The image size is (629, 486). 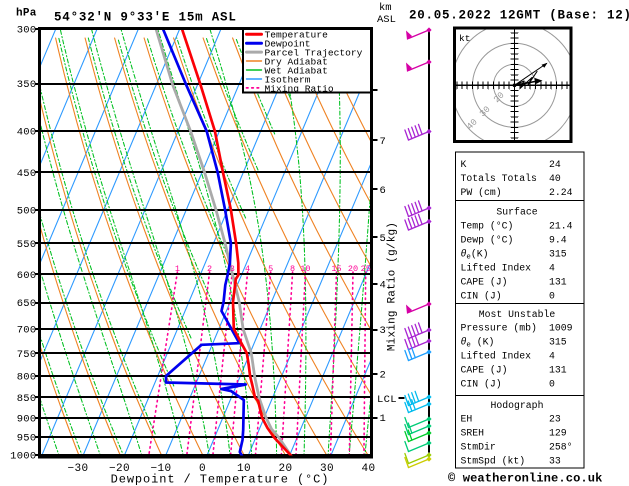 What do you see at coordinates (481, 192) in the screenshot?
I see `svg-text: PW (cm)` at bounding box center [481, 192].